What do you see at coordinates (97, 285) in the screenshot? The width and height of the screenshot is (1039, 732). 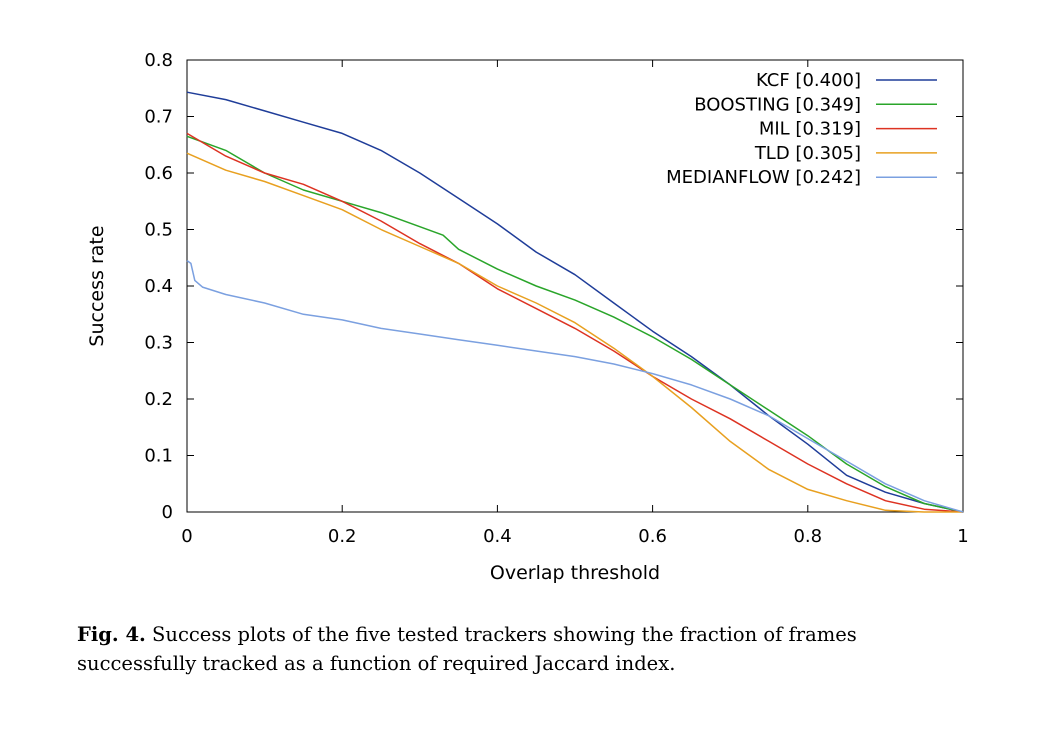 I see `y-axis-title: Success rate` at bounding box center [97, 285].